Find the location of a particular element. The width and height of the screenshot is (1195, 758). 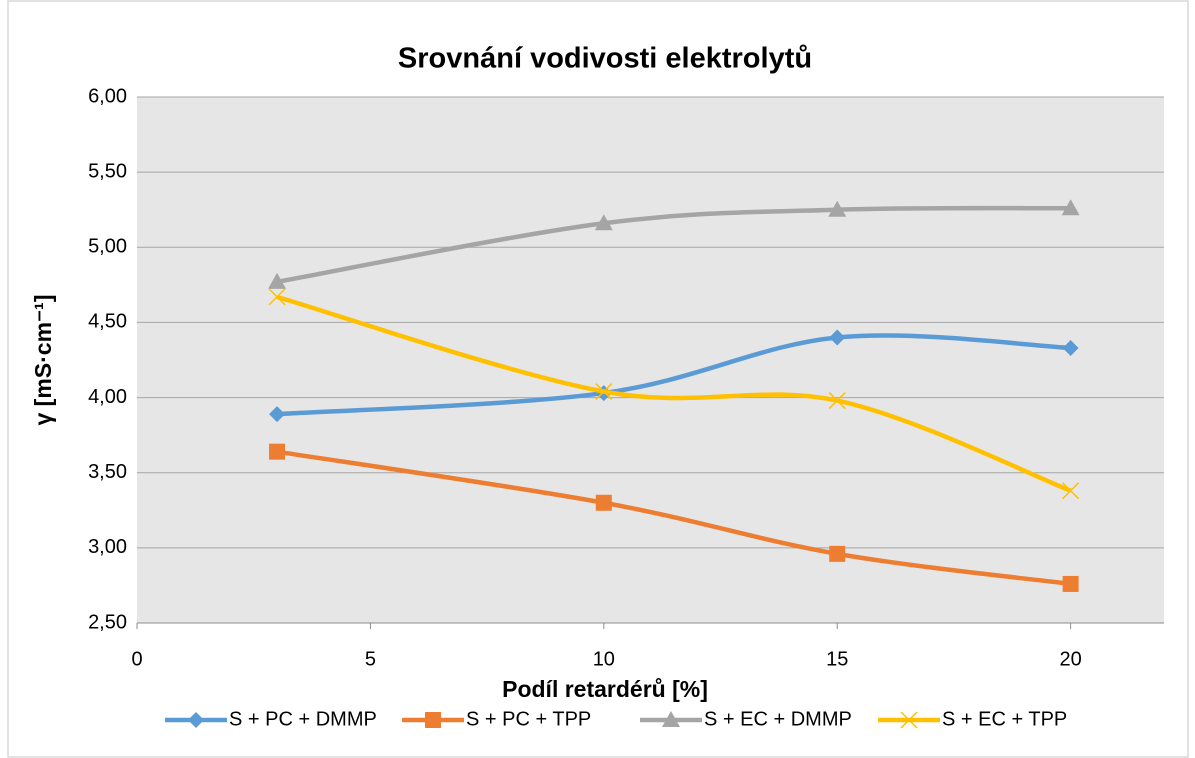

legend-label: S + PC + DMMP is located at coordinates (303, 719).